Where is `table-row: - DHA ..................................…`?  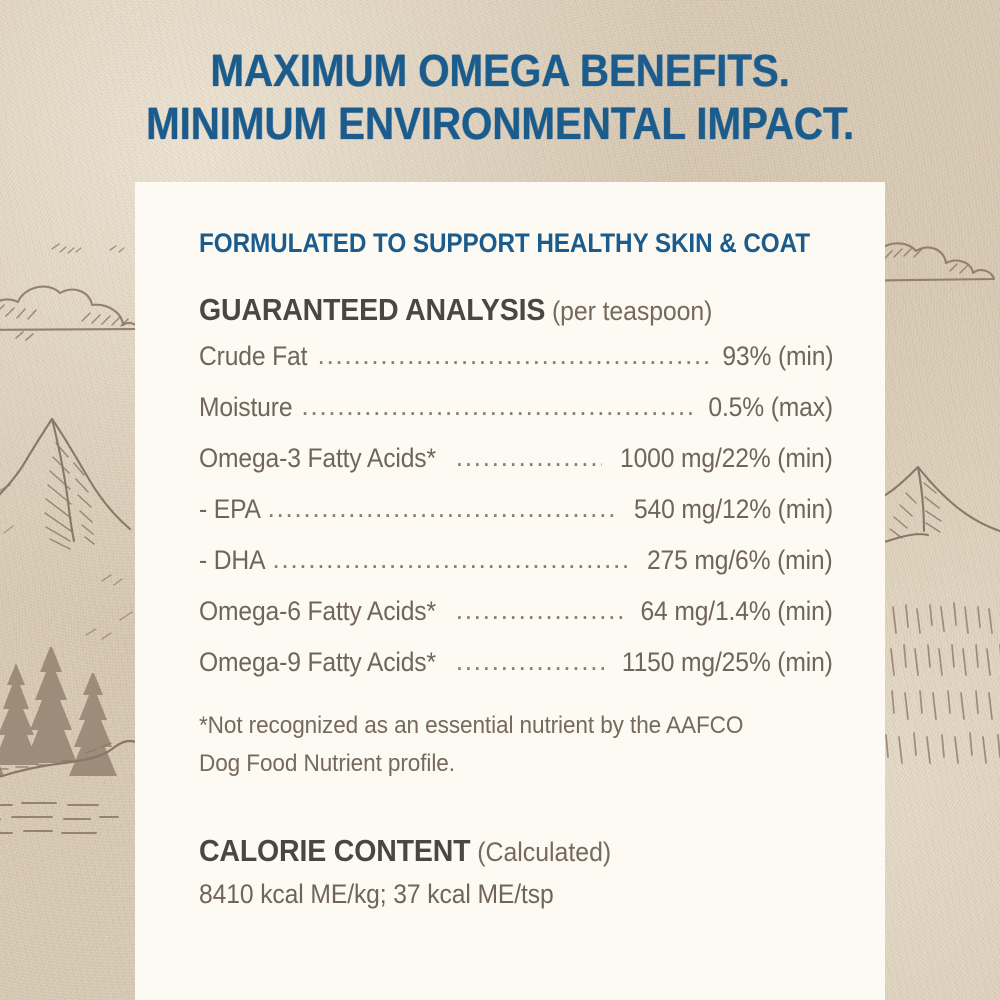
table-row: - DHA ..................................… is located at coordinates (516, 570).